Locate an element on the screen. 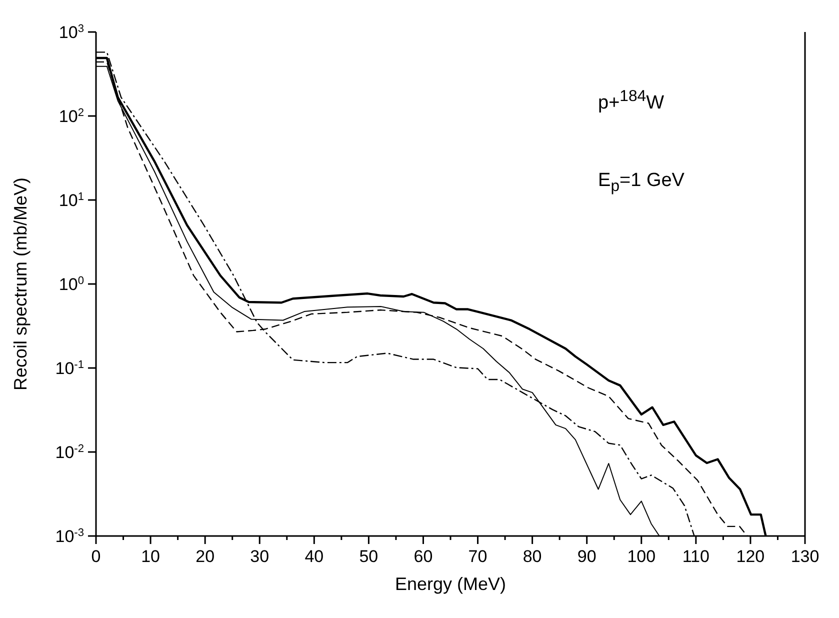 Image resolution: width=839 pixels, height=618 pixels. x-tick-label: 70 is located at coordinates (478, 556).